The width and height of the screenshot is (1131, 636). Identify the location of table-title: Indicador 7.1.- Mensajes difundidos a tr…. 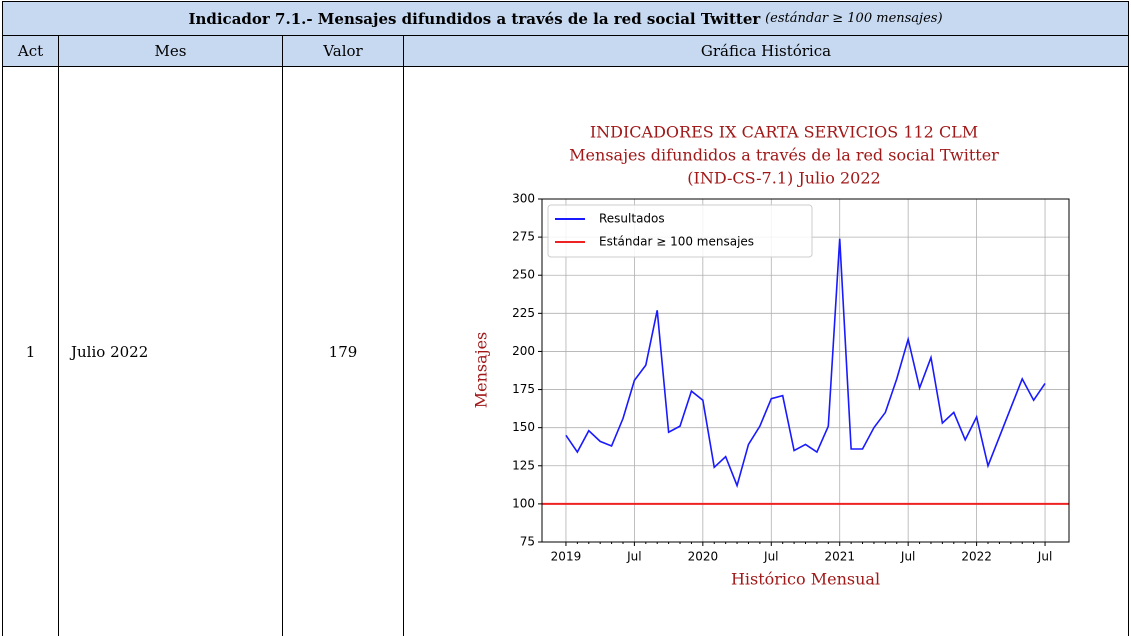
(474, 18).